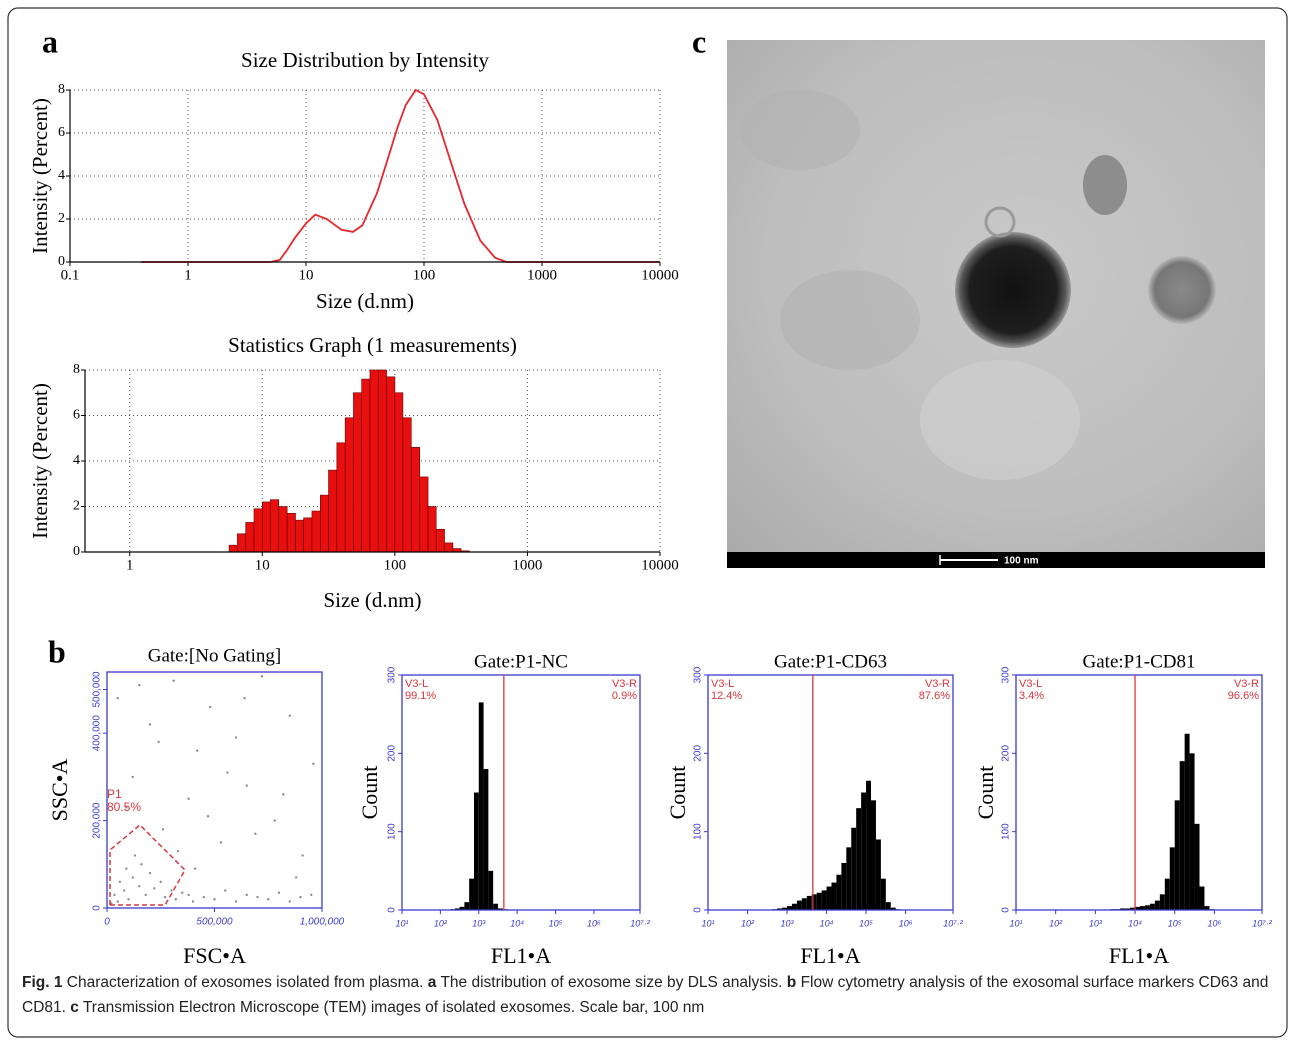 The width and height of the screenshot is (1295, 1045). What do you see at coordinates (698, 674) in the screenshot?
I see `y-tick-label: 300` at bounding box center [698, 674].